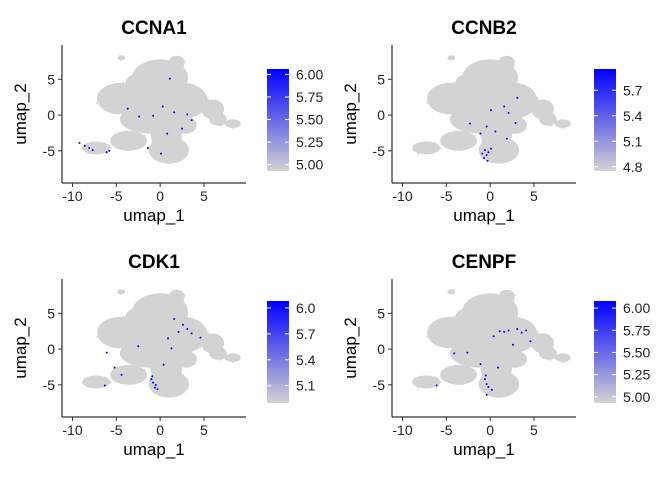 The width and height of the screenshot is (672, 480). Describe the element at coordinates (636, 397) in the screenshot. I see `colorbar-tick-label: 5.00` at that location.